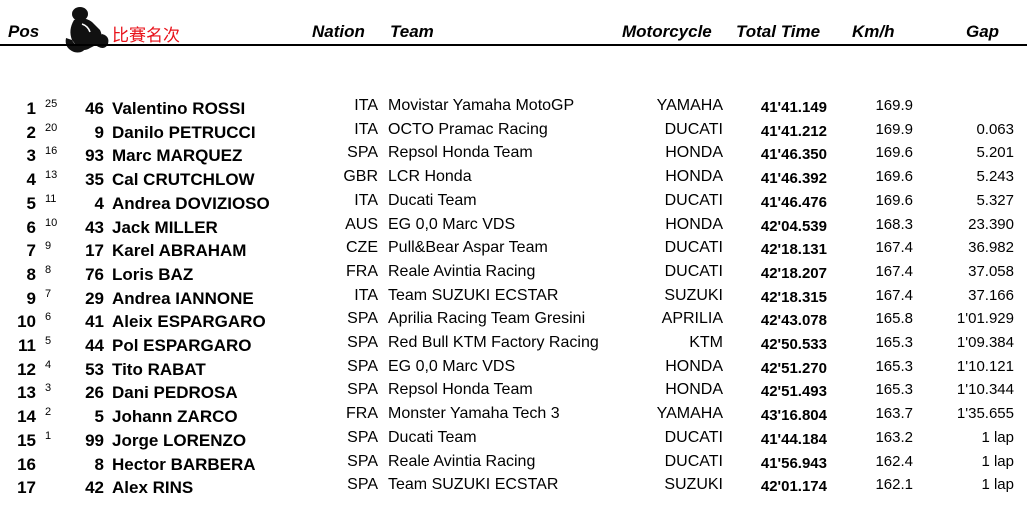 This screenshot has width=1033, height=507. Describe the element at coordinates (31, 203) in the screenshot. I see `position-cell: 5` at that location.